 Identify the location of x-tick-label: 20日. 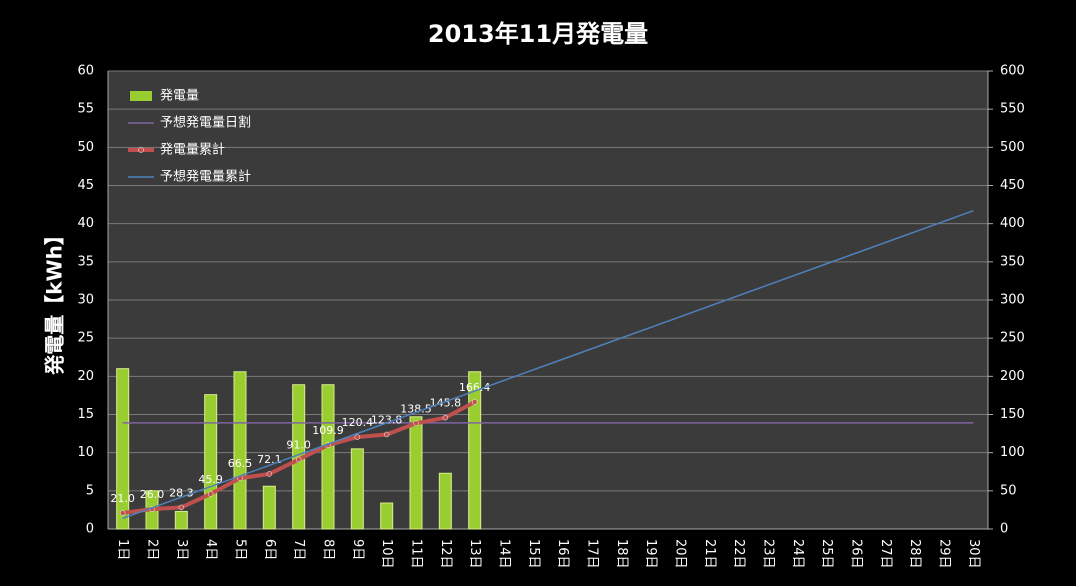
(680, 554).